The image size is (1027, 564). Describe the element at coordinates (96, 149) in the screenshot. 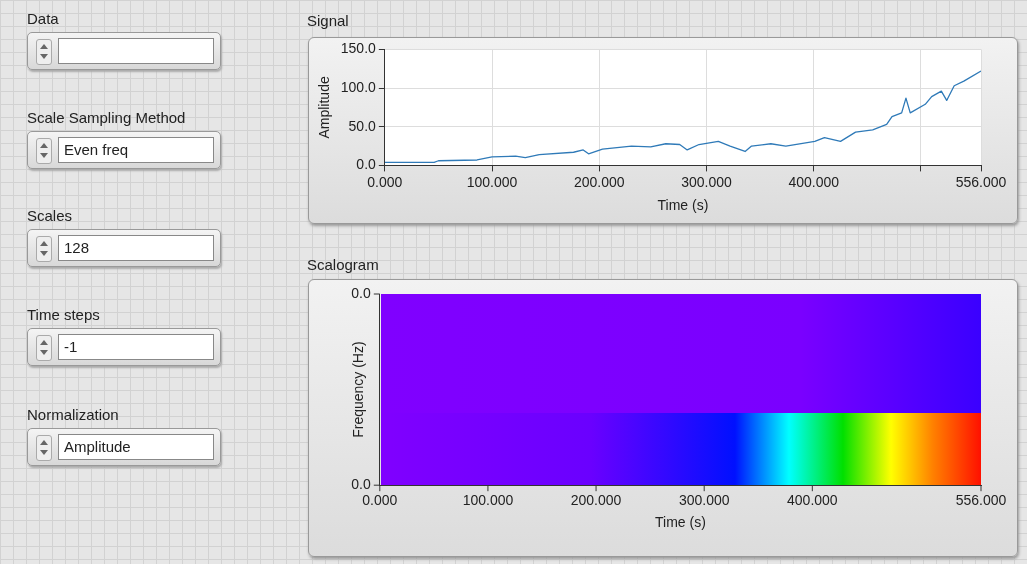

I see `text: Even freq` at that location.